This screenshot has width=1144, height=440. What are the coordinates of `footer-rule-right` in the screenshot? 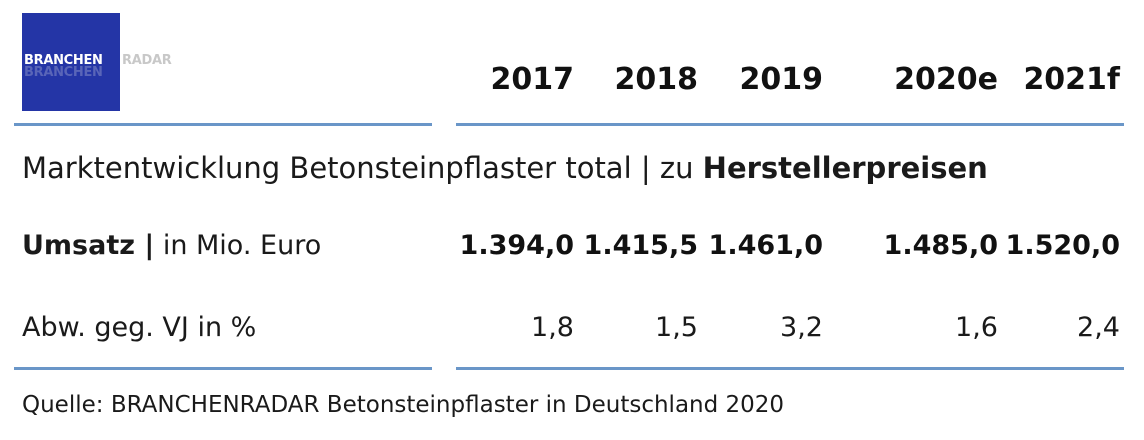 It's located at (790, 368).